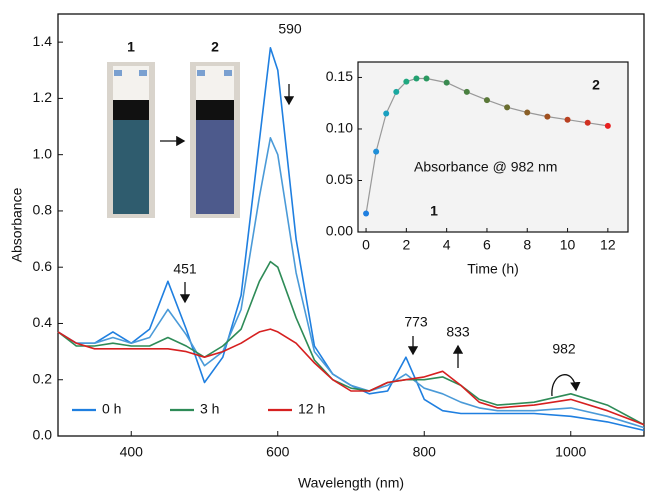  Describe the element at coordinates (339, 231) in the screenshot. I see `inset-y-tick-label: 0.00` at that location.